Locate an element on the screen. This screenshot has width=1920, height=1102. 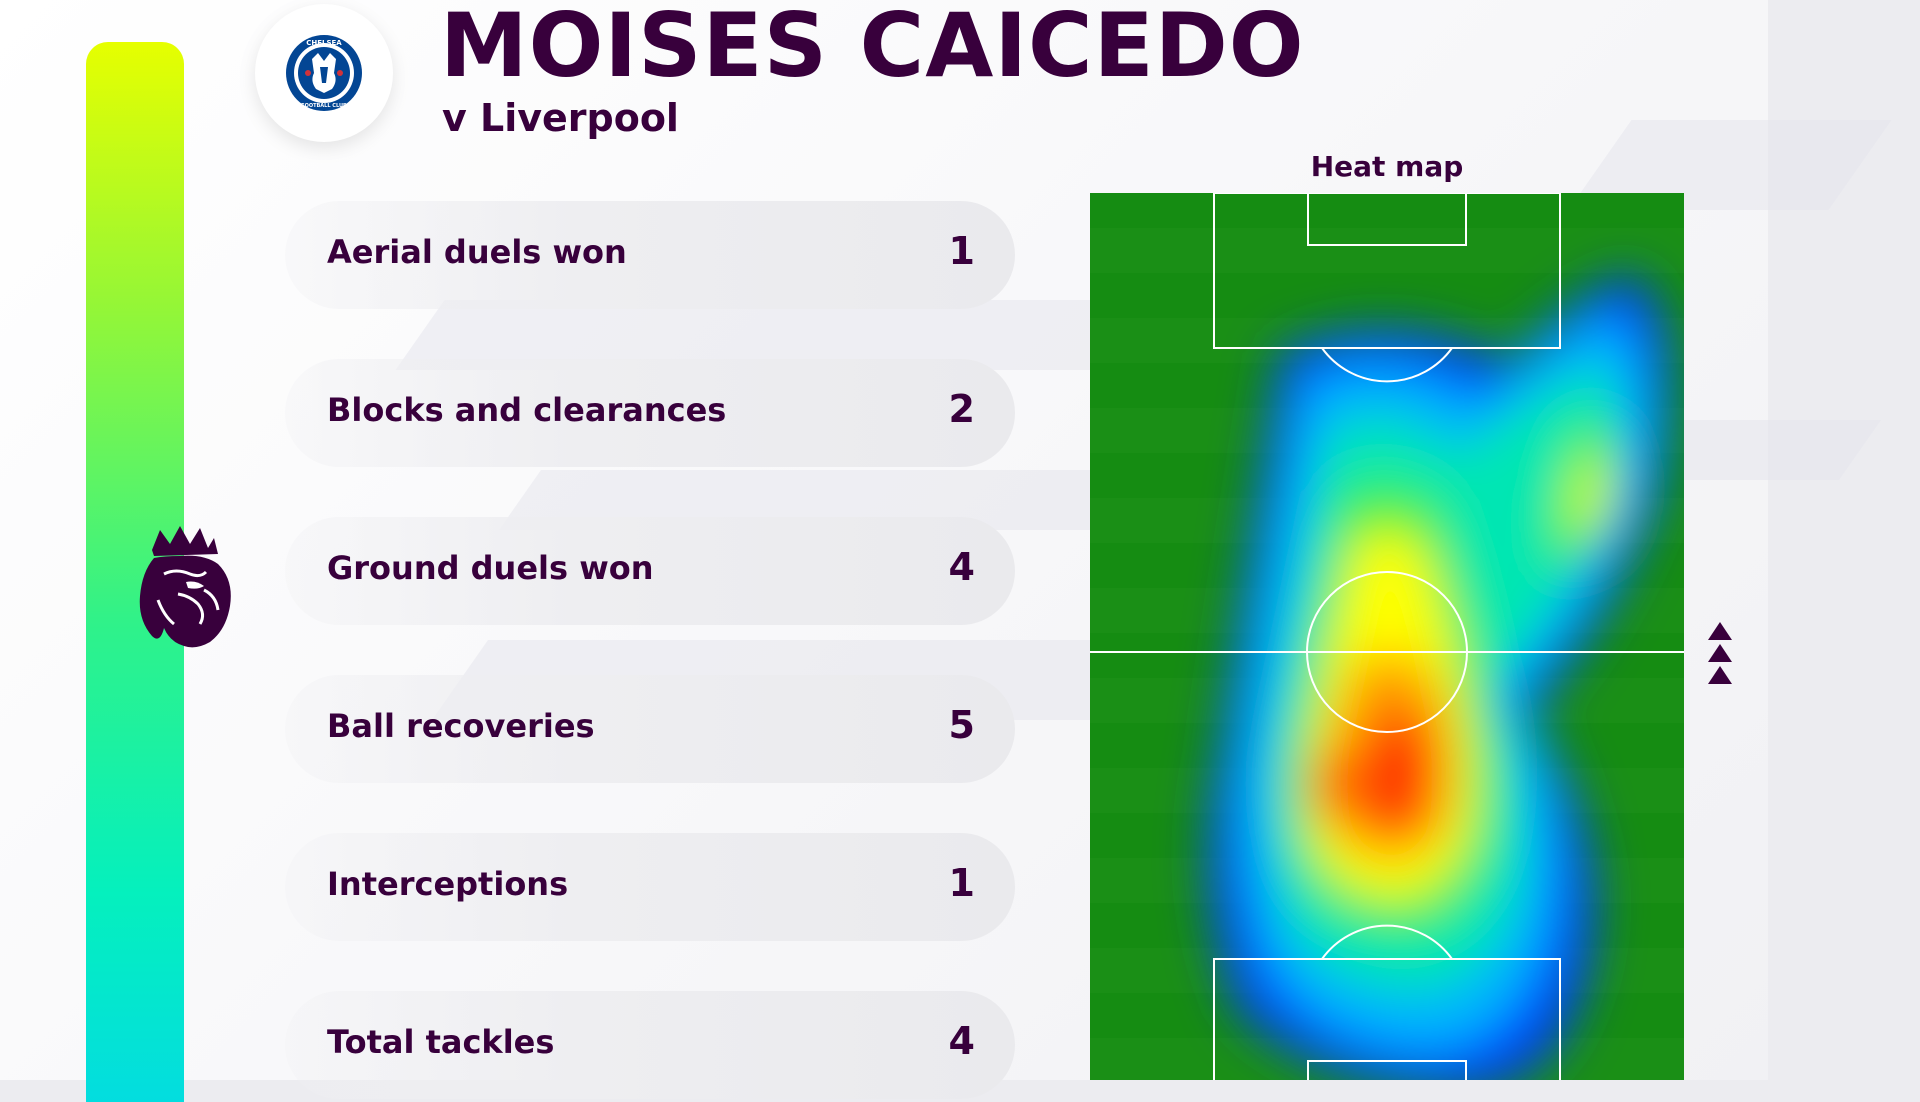
stat-label: Ball recoveries is located at coordinates (461, 726).